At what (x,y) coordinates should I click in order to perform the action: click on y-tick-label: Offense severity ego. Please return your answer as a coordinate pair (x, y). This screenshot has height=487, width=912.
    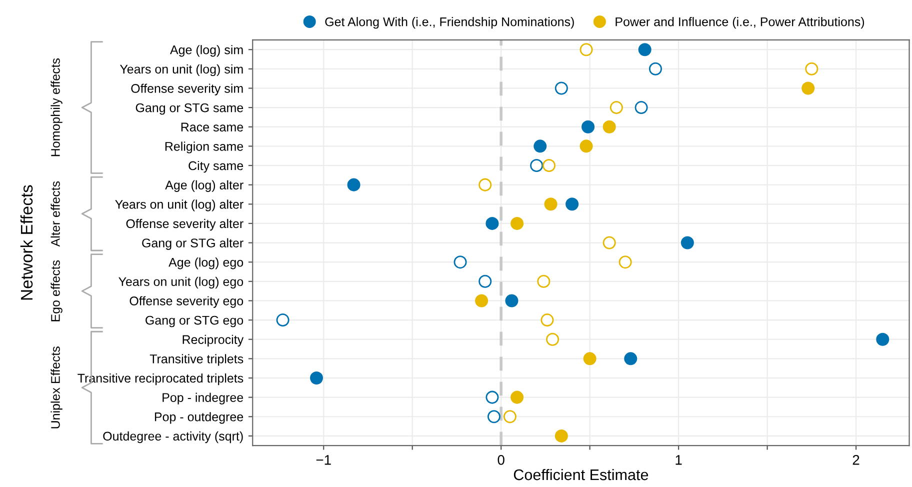
    Looking at the image, I should click on (187, 302).